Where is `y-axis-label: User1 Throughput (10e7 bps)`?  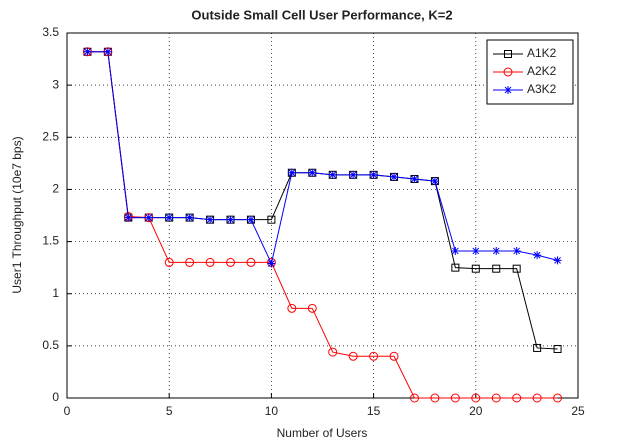 y-axis-label: User1 Throughput (10e7 bps) is located at coordinates (17, 214).